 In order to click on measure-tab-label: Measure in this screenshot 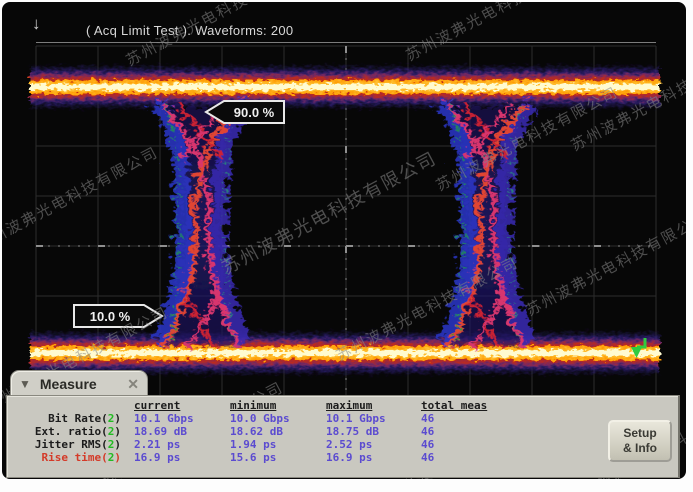, I will do `click(68, 384)`.